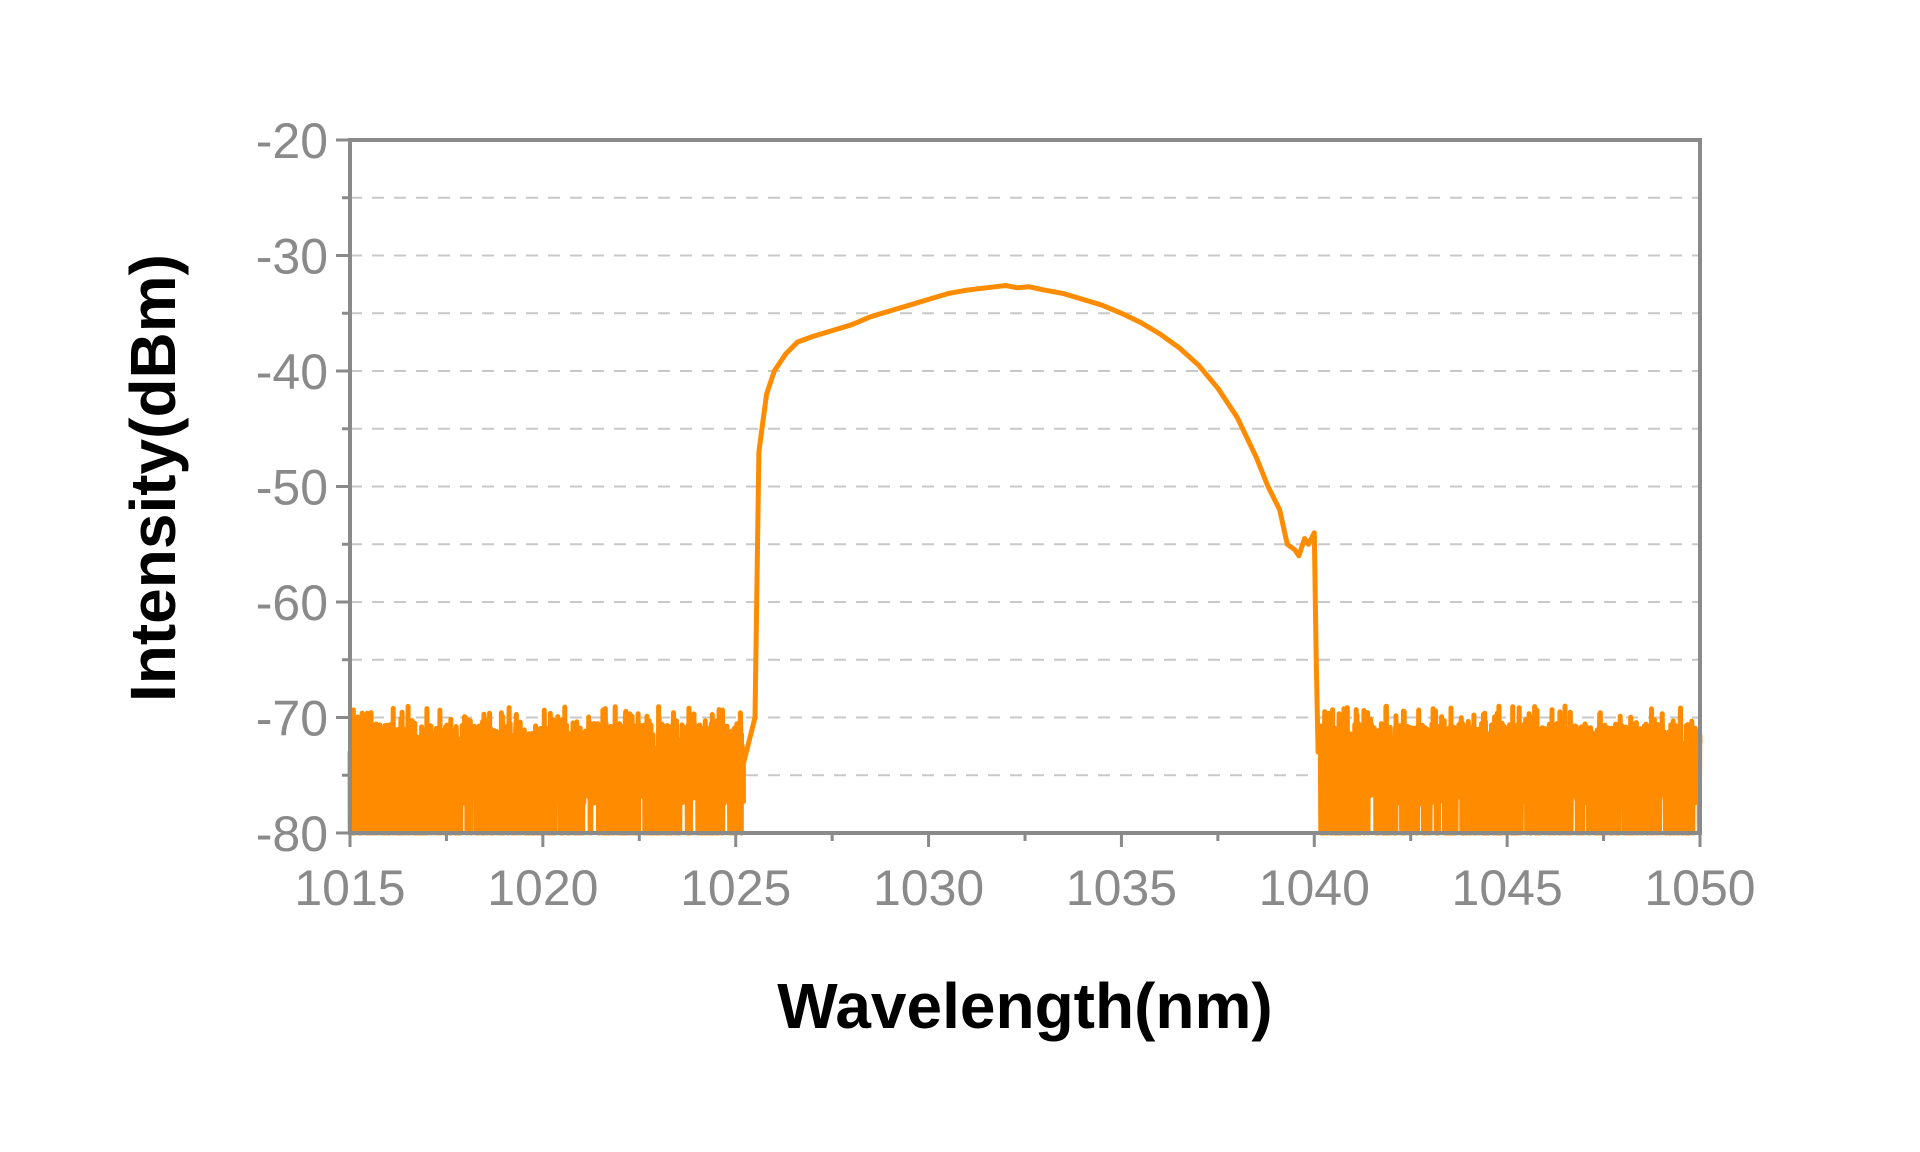 Image resolution: width=1920 pixels, height=1152 pixels. What do you see at coordinates (1507, 888) in the screenshot?
I see `x-tick-label: 1045` at bounding box center [1507, 888].